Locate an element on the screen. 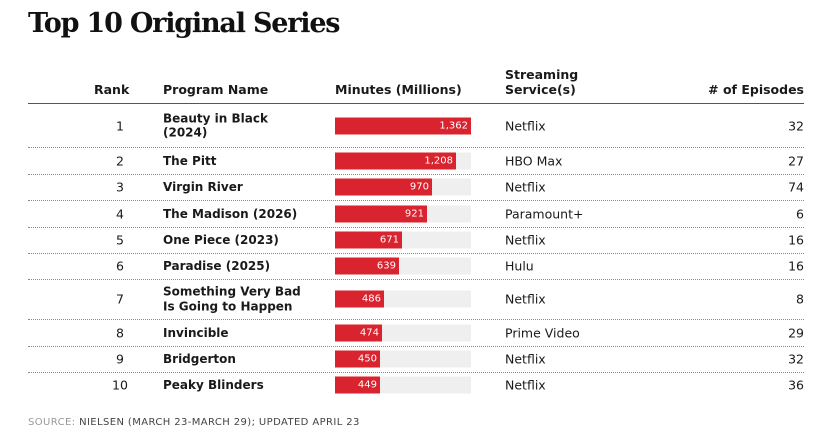 The image size is (835, 446). table-row: 1 Beauty in Black (2024) 1,362 Netflix 32 is located at coordinates (416, 126).